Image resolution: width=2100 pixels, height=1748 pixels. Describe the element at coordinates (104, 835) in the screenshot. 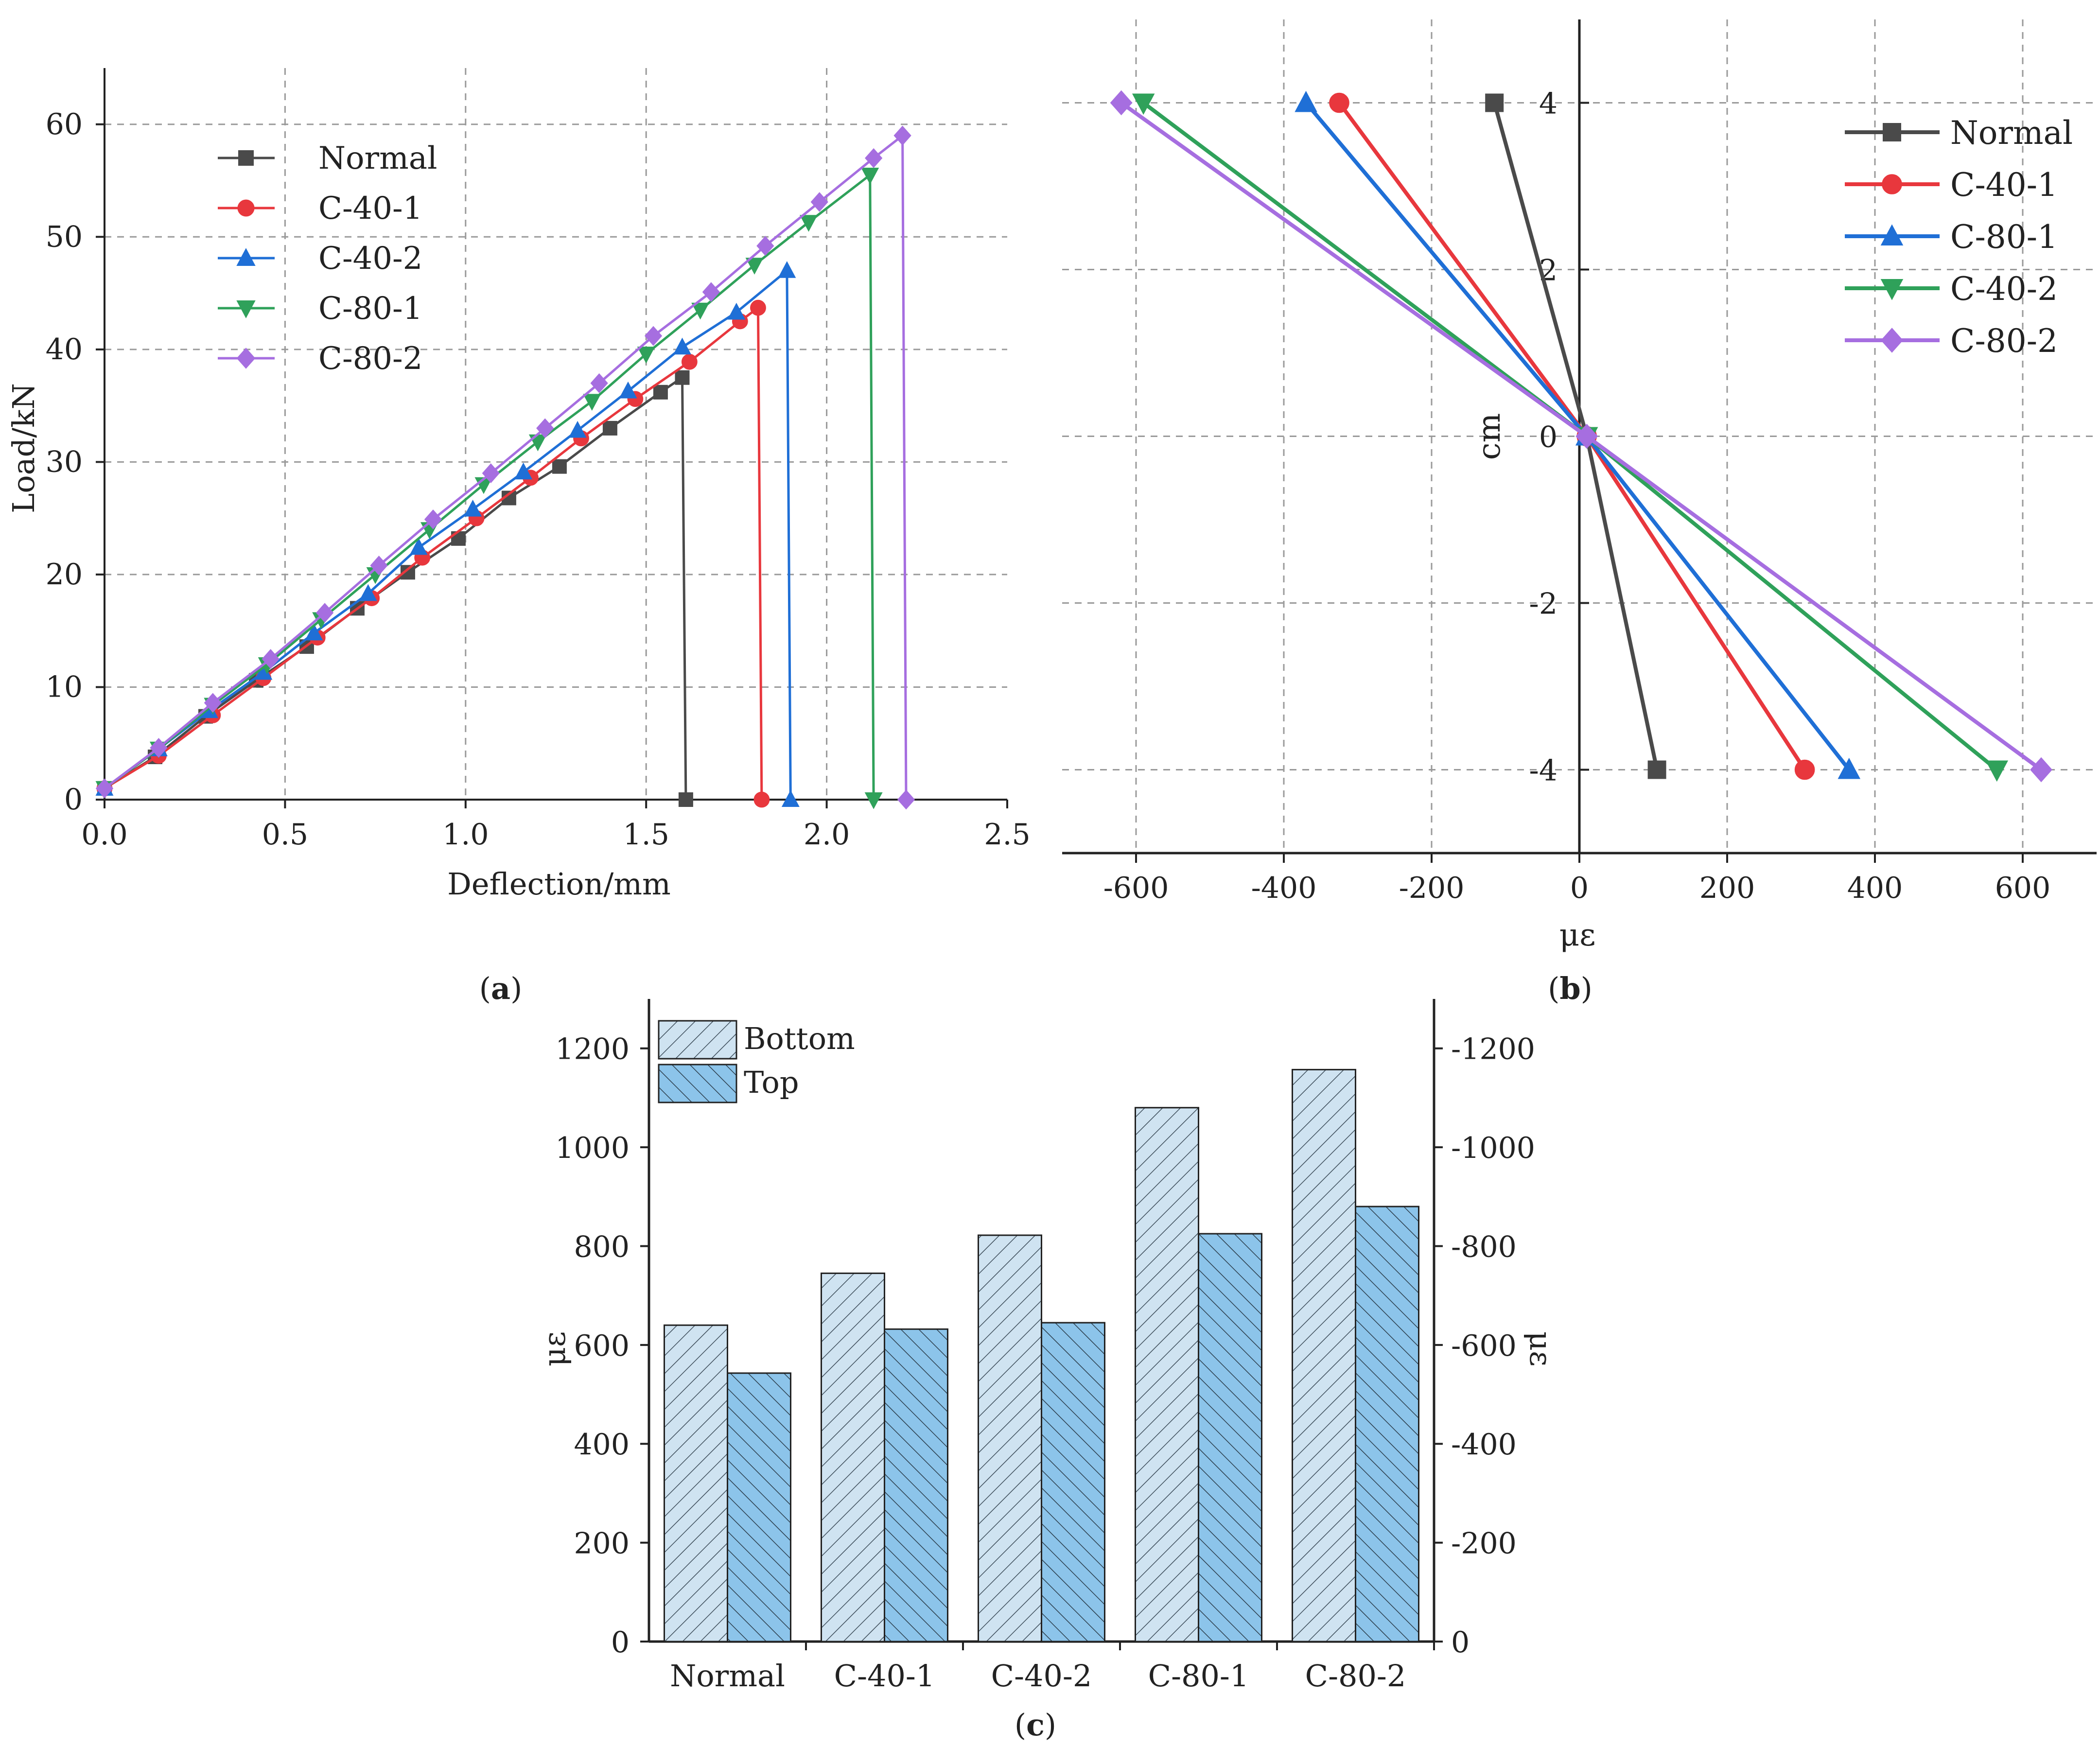

I see `a-xtick-label-0: 0.0` at that location.